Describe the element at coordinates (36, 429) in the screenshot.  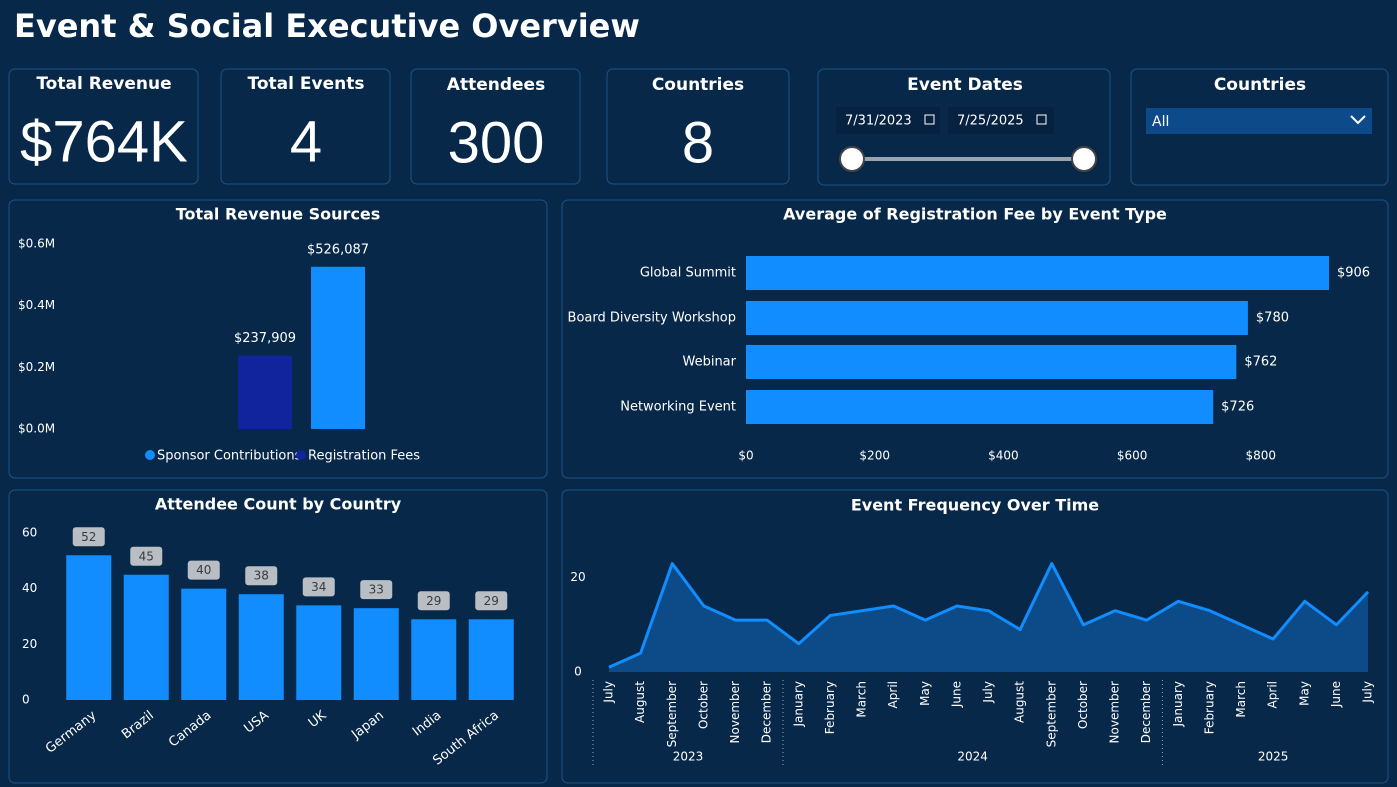
I see `y-tick-label: $0.0M` at that location.